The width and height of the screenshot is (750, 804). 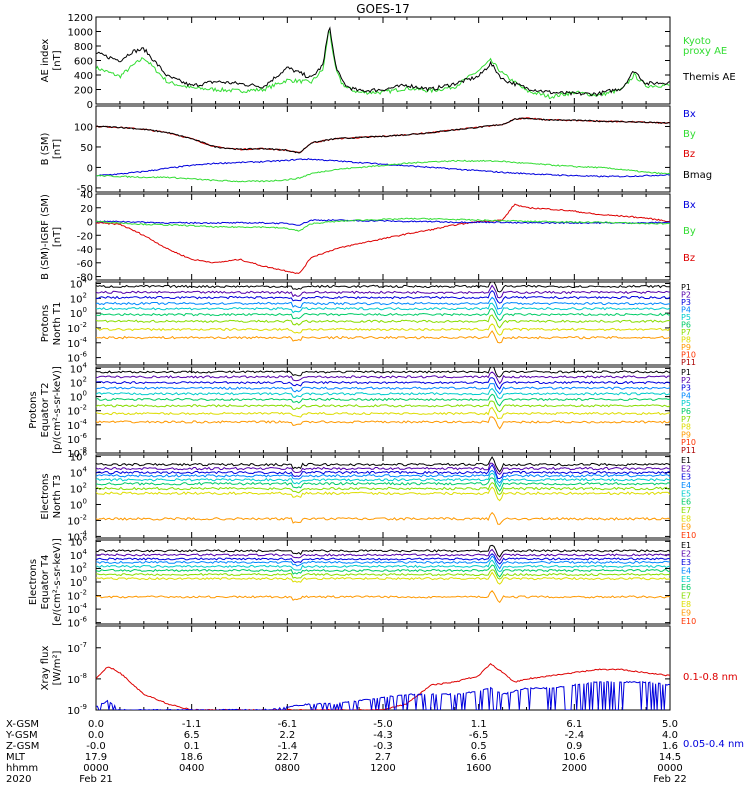 What do you see at coordinates (86, 148) in the screenshot?
I see `ytick-label: 50` at bounding box center [86, 148].